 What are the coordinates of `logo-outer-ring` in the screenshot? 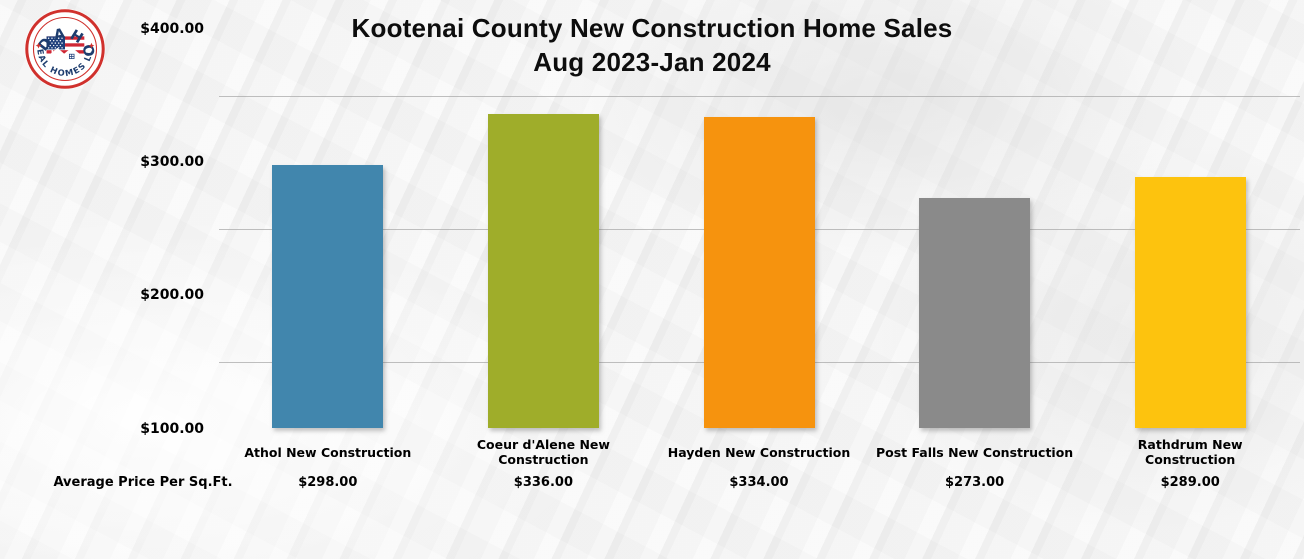 It's located at (65, 49).